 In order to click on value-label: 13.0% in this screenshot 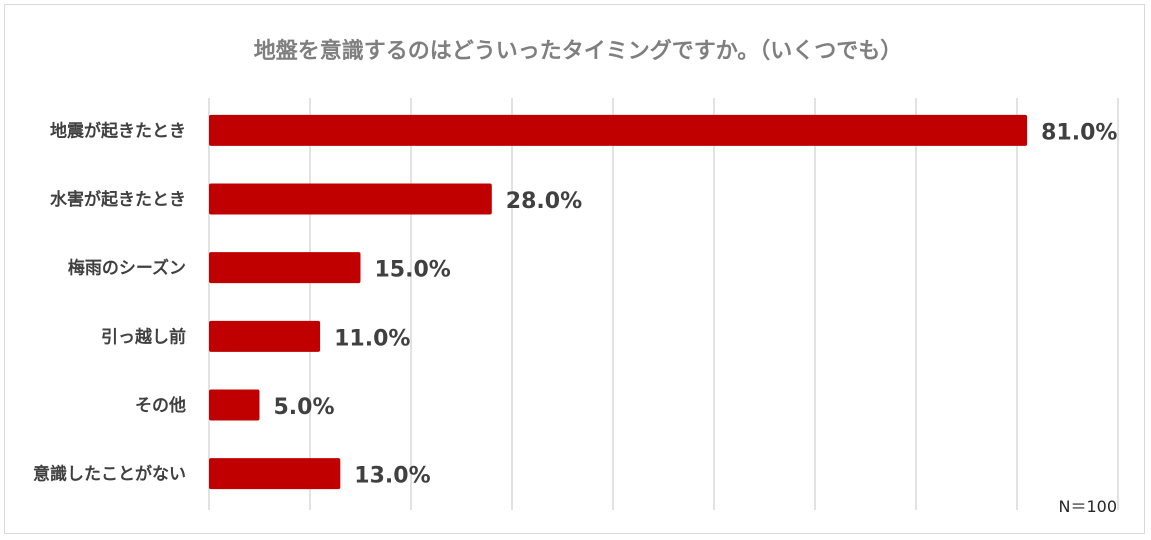, I will do `click(392, 476)`.